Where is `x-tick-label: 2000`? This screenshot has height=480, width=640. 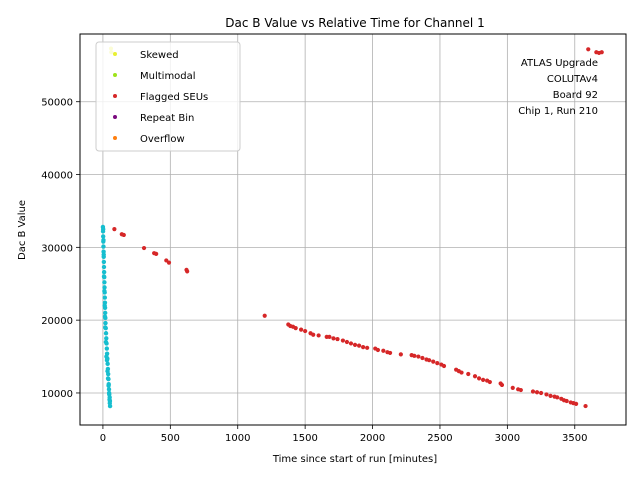
x-tick-label: 2000 is located at coordinates (372, 438).